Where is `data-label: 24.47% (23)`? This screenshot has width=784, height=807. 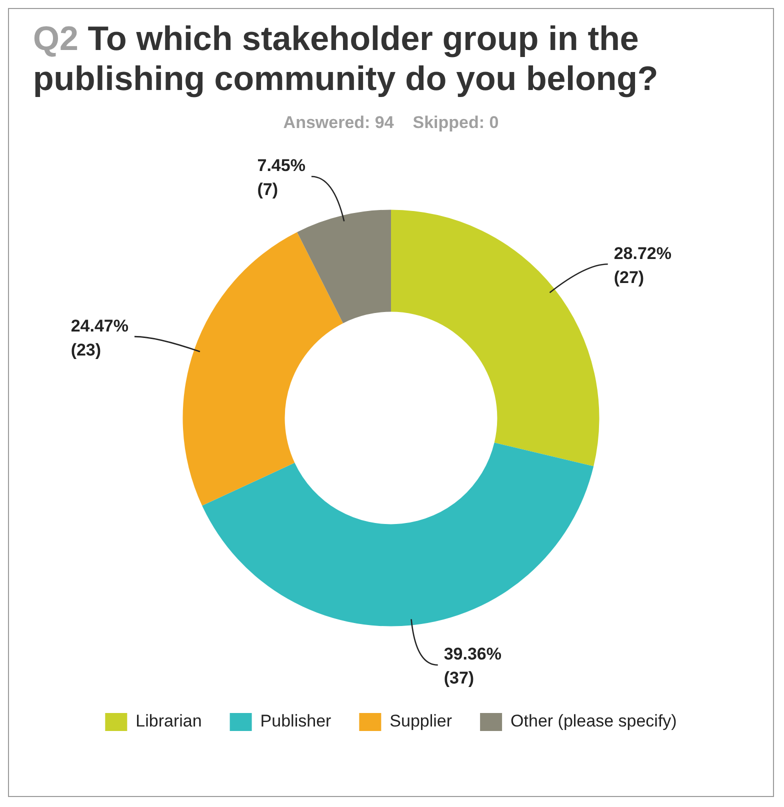
data-label: 24.47% (23) is located at coordinates (99, 338).